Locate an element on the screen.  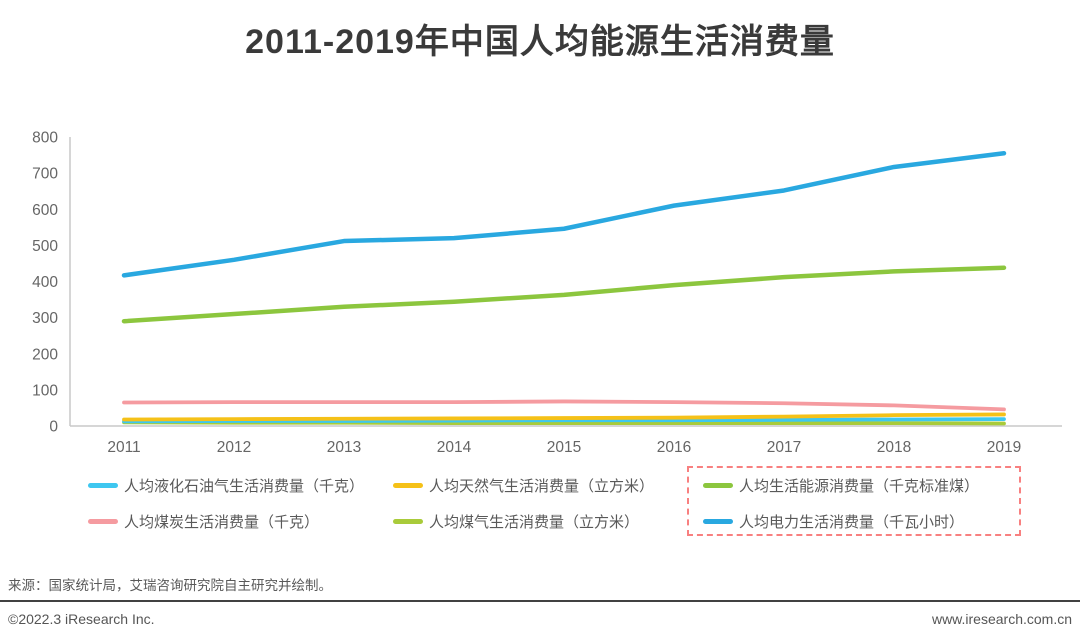
footer-copyright: ©2022.3 iResearch Inc. is located at coordinates (81, 619).